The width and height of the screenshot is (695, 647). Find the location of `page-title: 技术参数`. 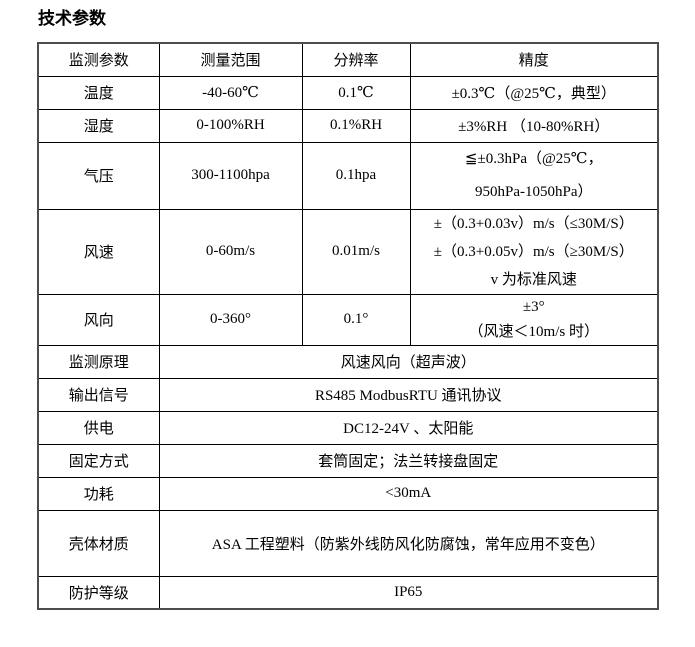

page-title: 技术参数 is located at coordinates (72, 18).